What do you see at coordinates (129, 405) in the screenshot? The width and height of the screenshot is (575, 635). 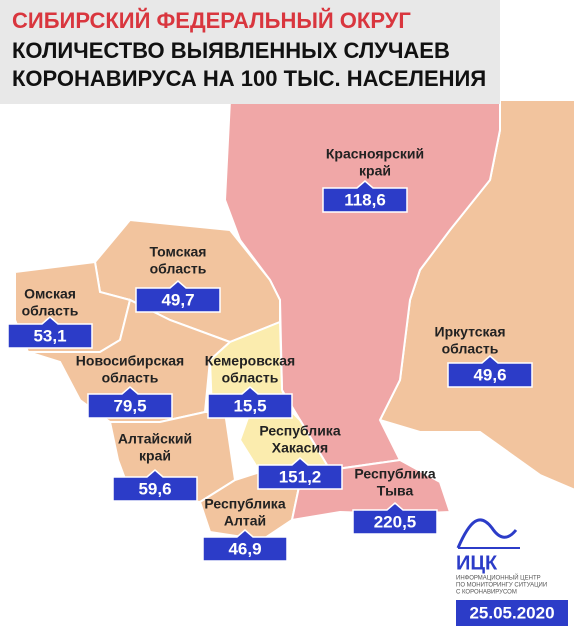 I see `region-value: 79,5` at bounding box center [129, 405].